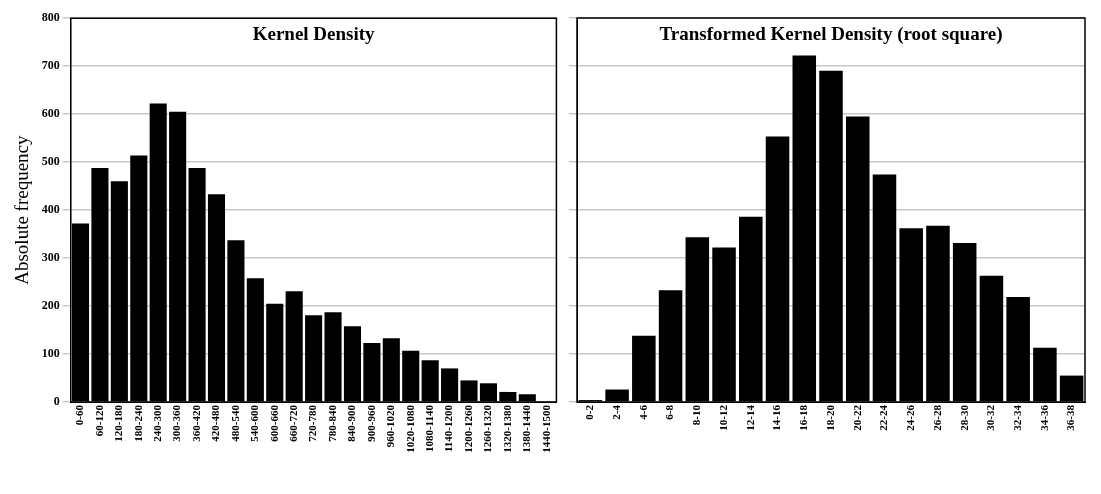  Describe the element at coordinates (176, 423) in the screenshot. I see `x-tick-label: 300-360` at that location.